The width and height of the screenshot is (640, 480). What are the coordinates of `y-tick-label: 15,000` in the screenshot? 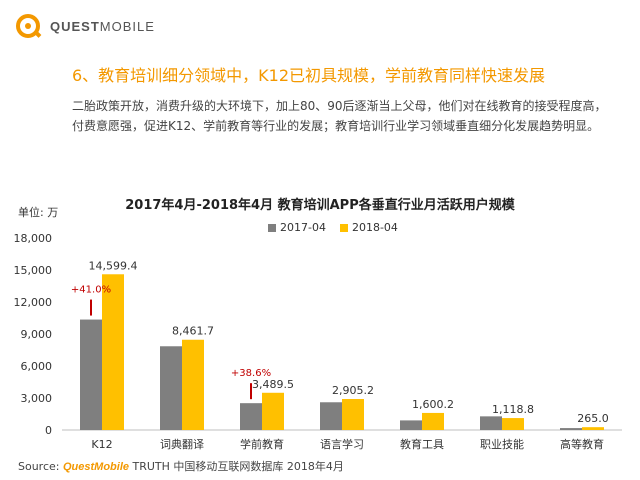 It's located at (33, 270).